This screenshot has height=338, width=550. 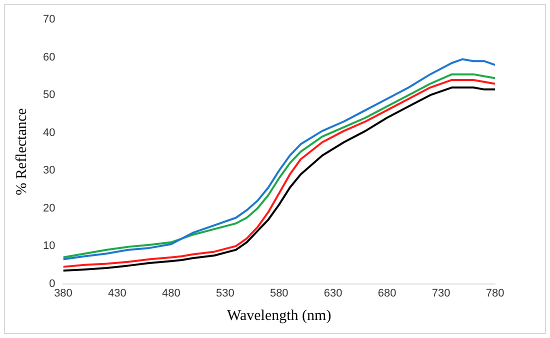 What do you see at coordinates (52, 284) in the screenshot?
I see `y-tick-label: 0` at bounding box center [52, 284].